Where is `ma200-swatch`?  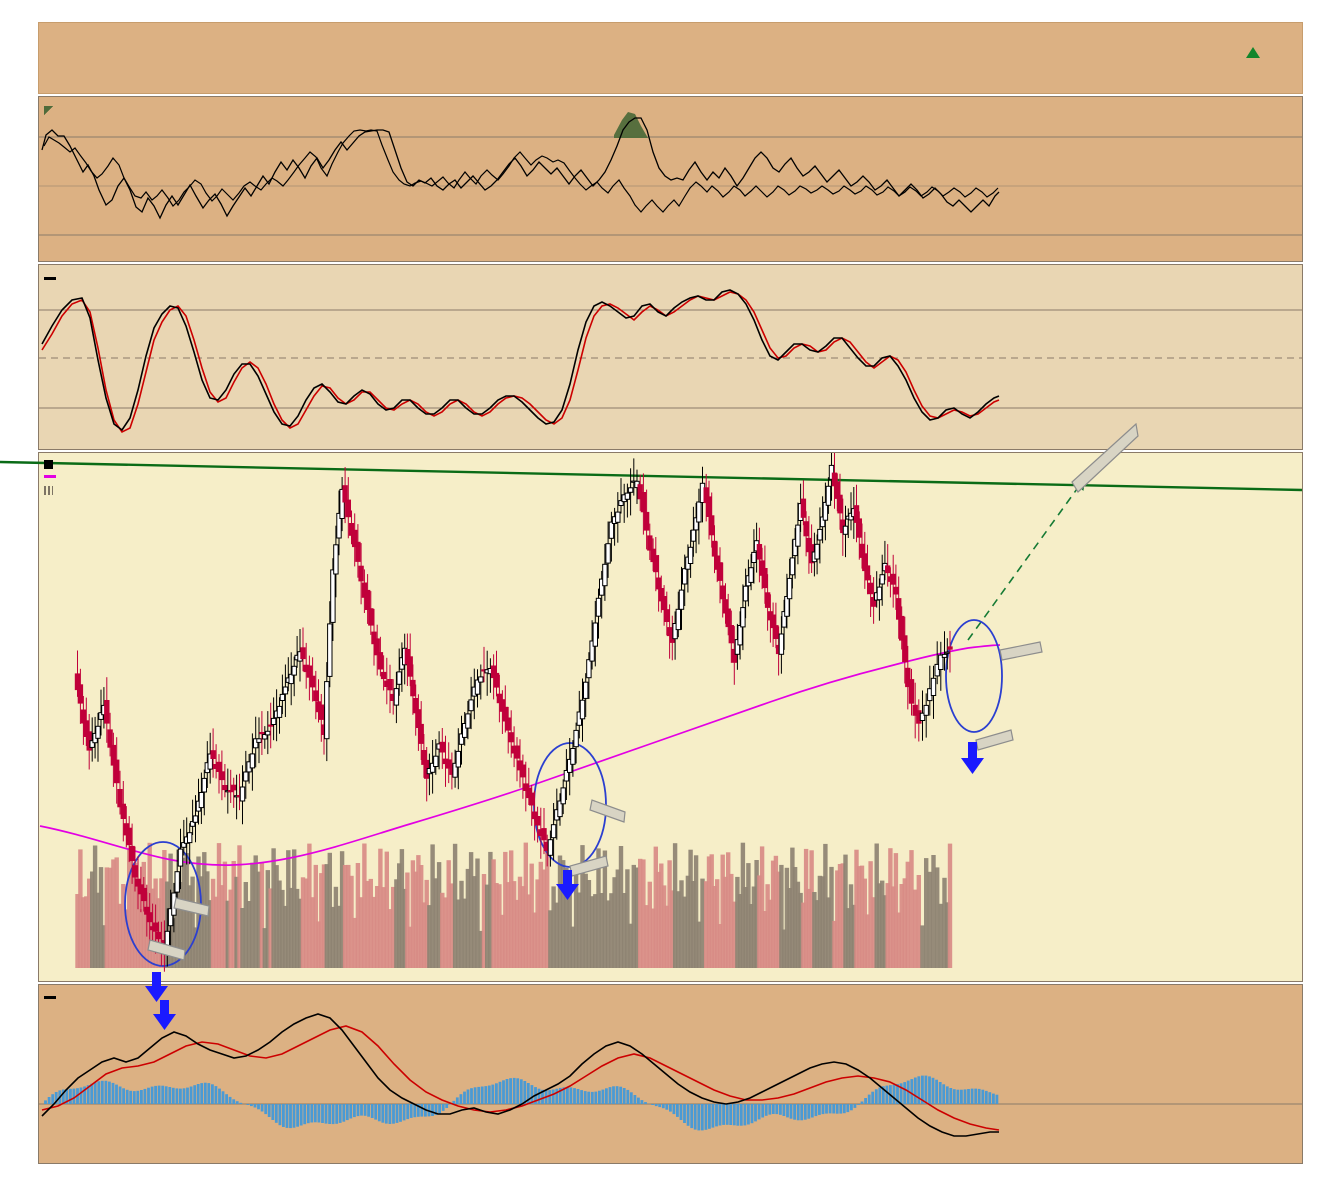 ma200-swatch is located at coordinates (50, 476).